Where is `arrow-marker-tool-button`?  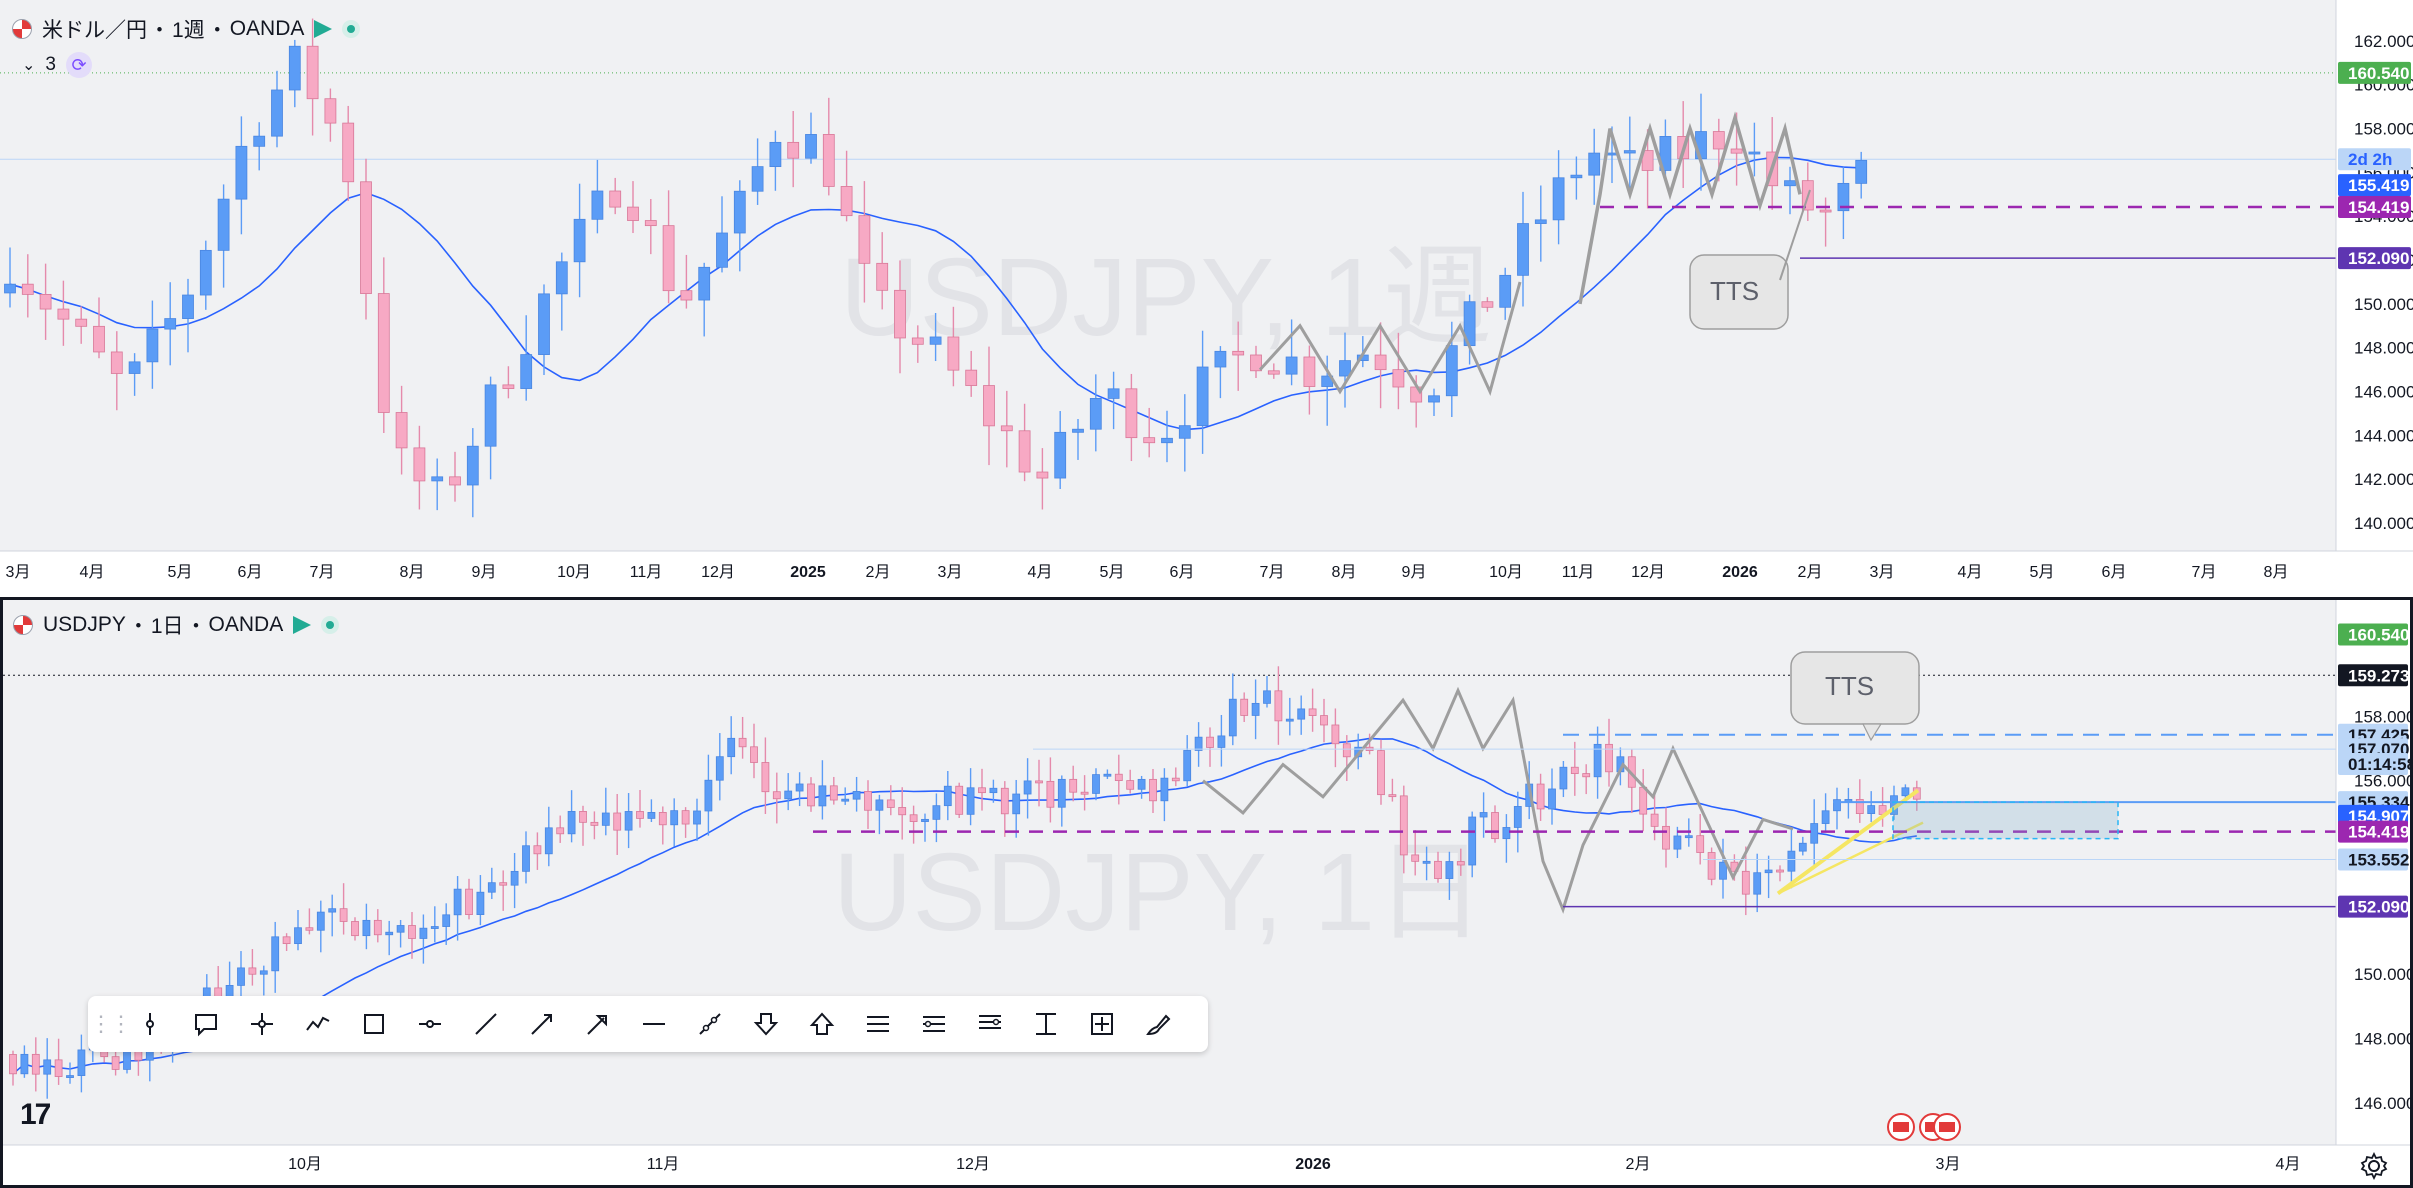 arrow-marker-tool-button is located at coordinates (598, 1024).